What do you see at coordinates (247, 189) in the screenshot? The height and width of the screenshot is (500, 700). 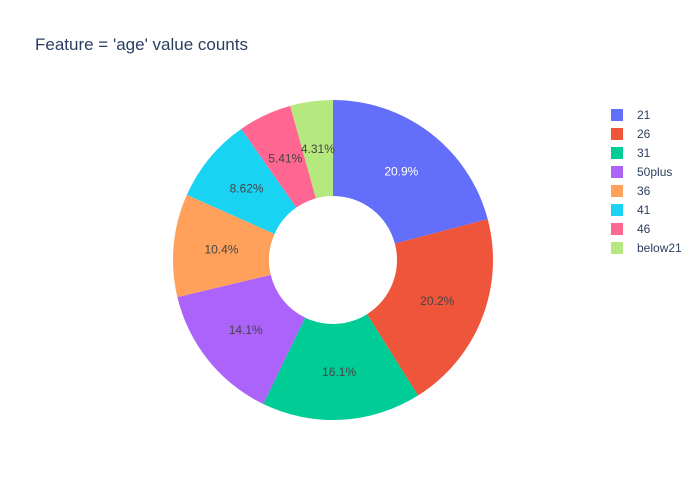 I see `slice-label-41: 8.62%` at bounding box center [247, 189].